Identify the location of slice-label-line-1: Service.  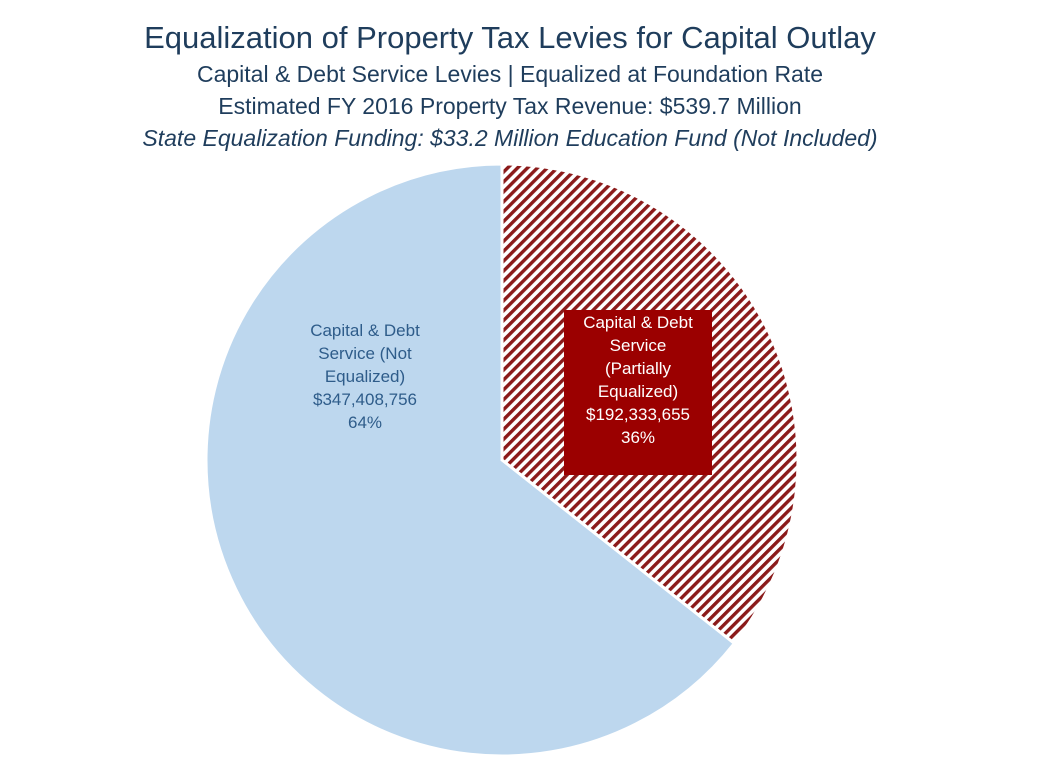
(638, 345).